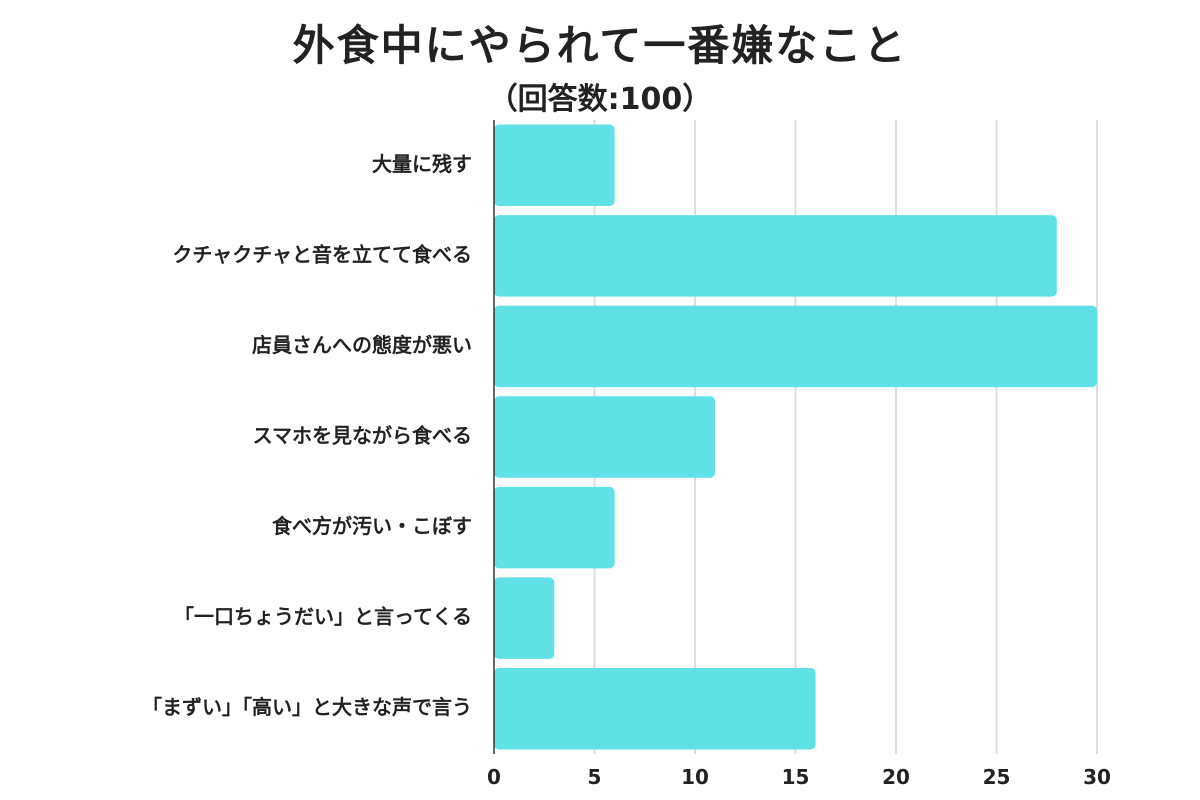 The width and height of the screenshot is (1200, 800). I want to click on category-label: クチャクチャと音を立てて食べる, so click(322, 254).